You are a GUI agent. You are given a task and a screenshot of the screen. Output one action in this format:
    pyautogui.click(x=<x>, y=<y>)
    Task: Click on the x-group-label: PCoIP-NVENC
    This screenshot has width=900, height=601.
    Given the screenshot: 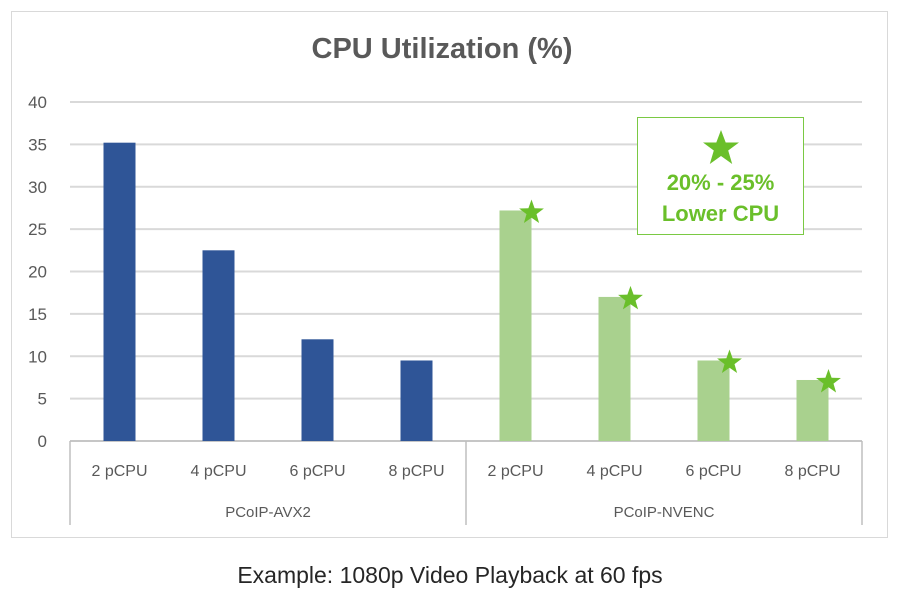 What is the action you would take?
    pyautogui.click(x=664, y=512)
    